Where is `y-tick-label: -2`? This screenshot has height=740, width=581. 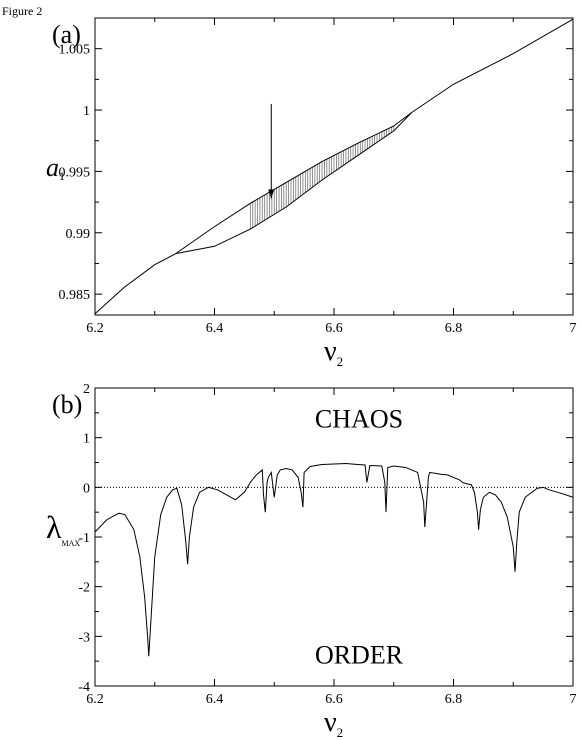 y-tick-label: -2 is located at coordinates (84, 588).